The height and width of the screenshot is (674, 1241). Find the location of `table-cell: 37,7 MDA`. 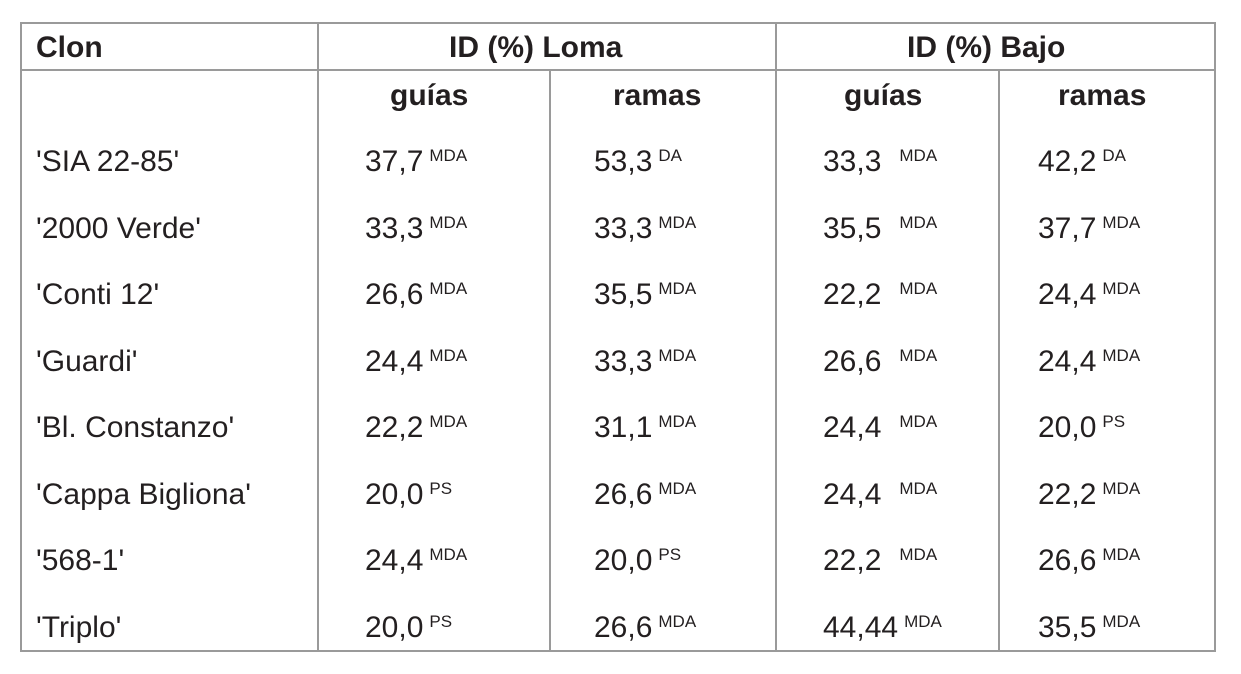

table-cell: 37,7 MDA is located at coordinates (1089, 229).